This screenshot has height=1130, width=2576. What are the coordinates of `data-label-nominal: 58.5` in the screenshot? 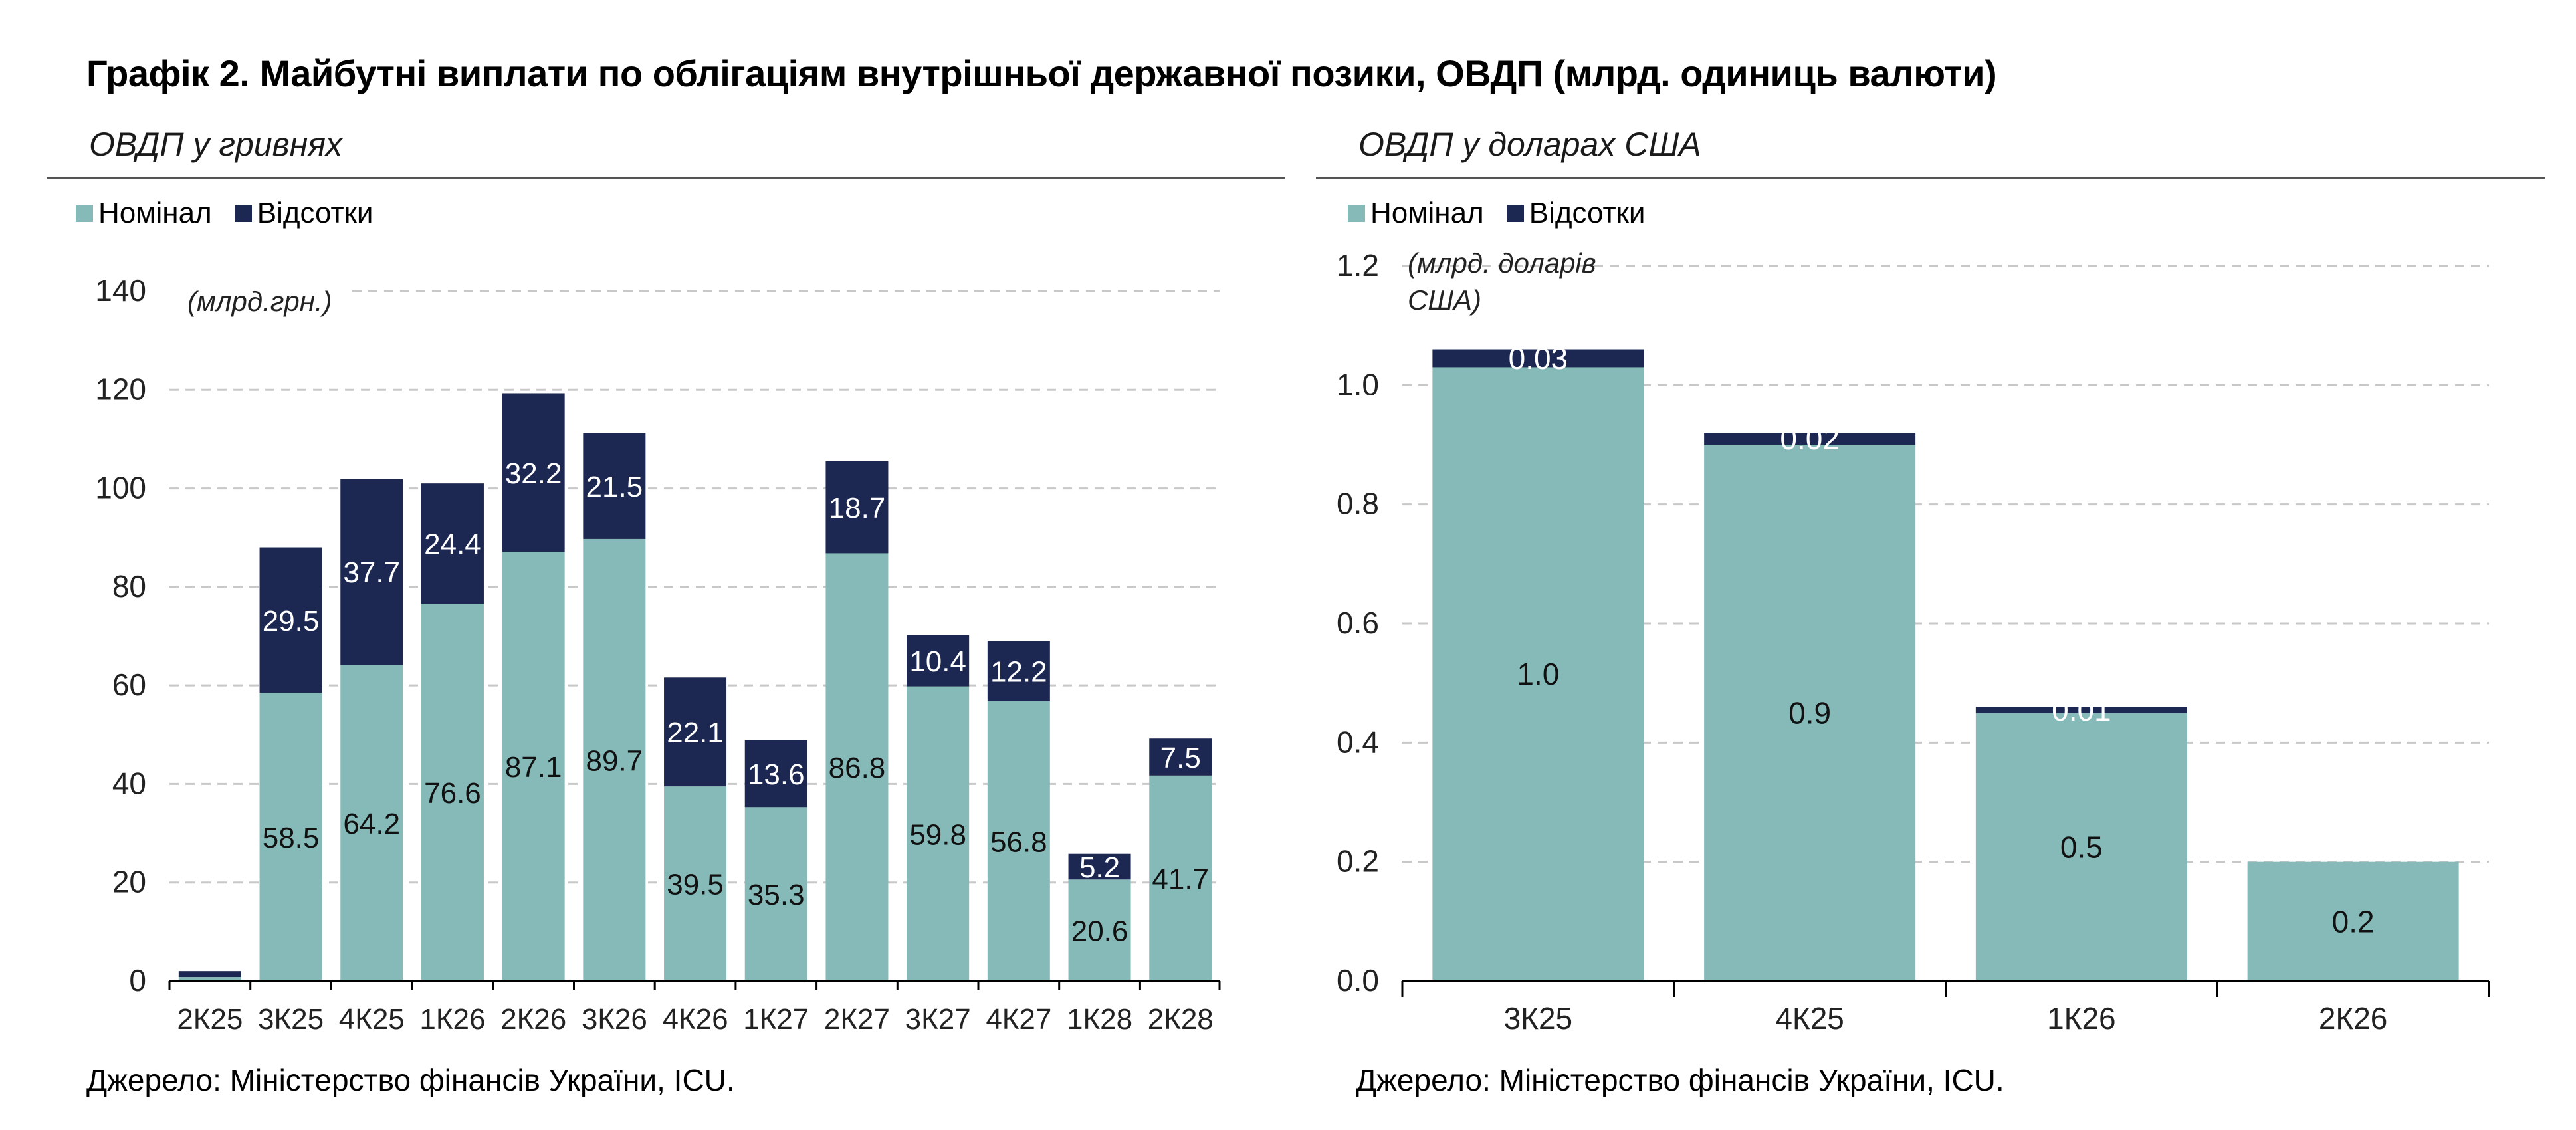 It's located at (291, 838).